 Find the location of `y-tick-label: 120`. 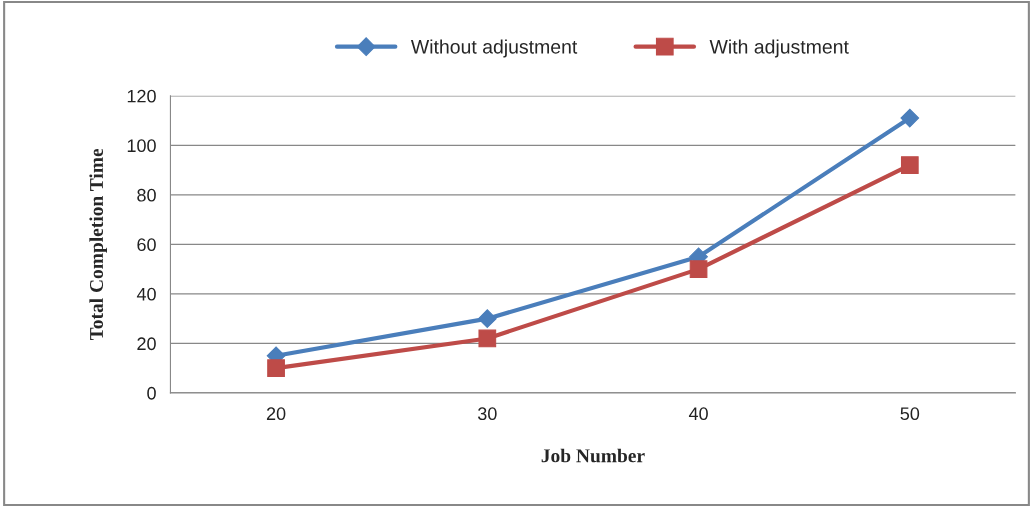

y-tick-label: 120 is located at coordinates (141, 96).